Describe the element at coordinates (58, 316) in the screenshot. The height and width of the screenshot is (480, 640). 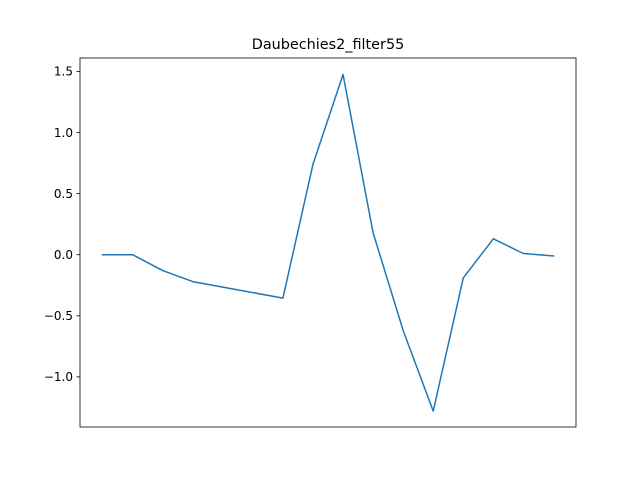
I see `y-tick-label: −0.5` at that location.